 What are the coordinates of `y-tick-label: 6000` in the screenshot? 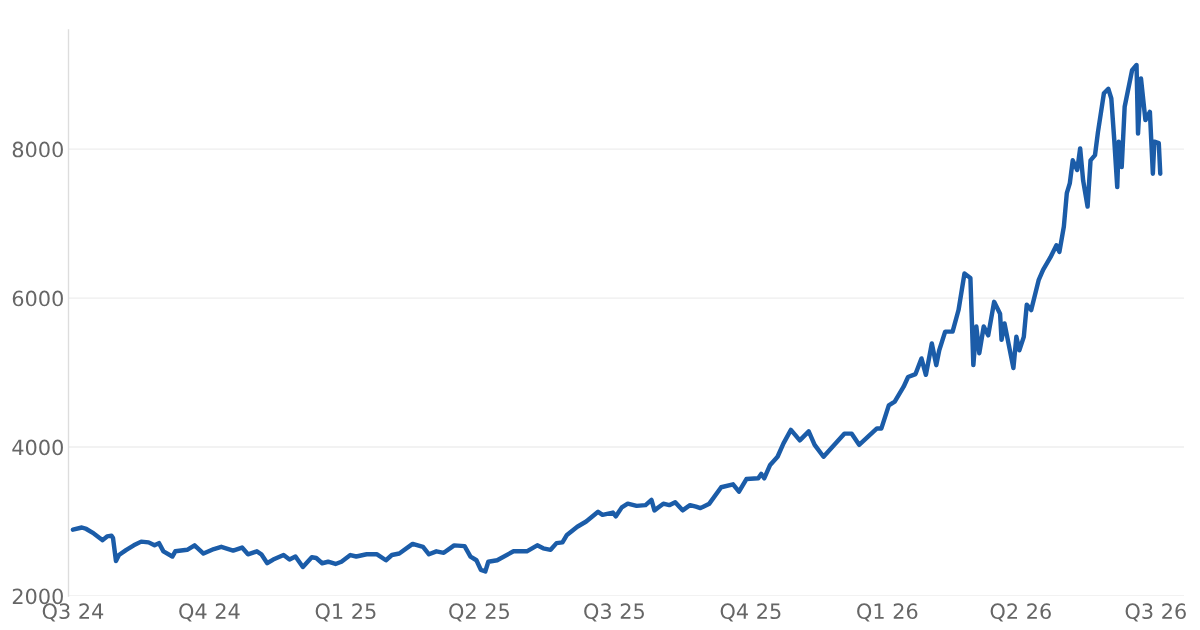 It's located at (37, 298).